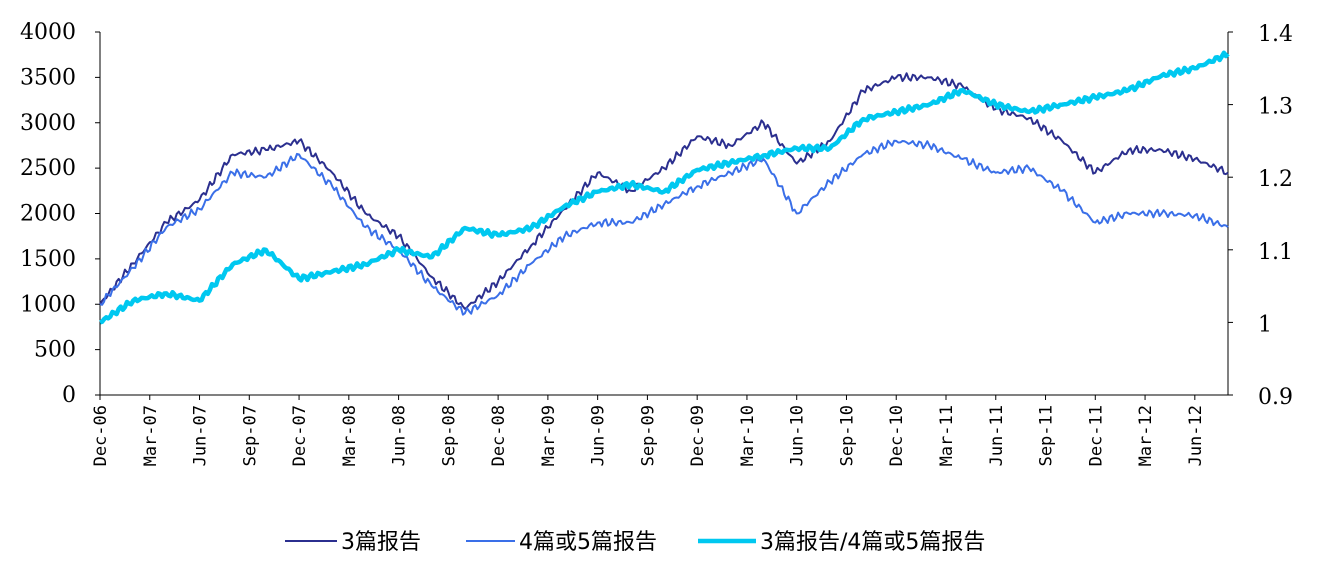 This screenshot has width=1323, height=564. What do you see at coordinates (1047, 435) in the screenshot?
I see `x-tick-label: Sep-11` at bounding box center [1047, 435].